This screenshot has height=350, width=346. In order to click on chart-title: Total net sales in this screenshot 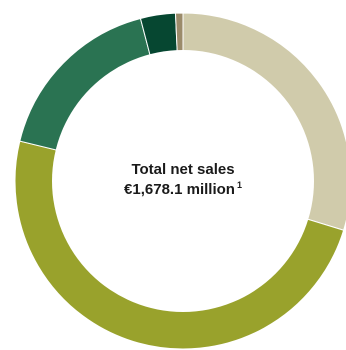, I will do `click(183, 169)`.